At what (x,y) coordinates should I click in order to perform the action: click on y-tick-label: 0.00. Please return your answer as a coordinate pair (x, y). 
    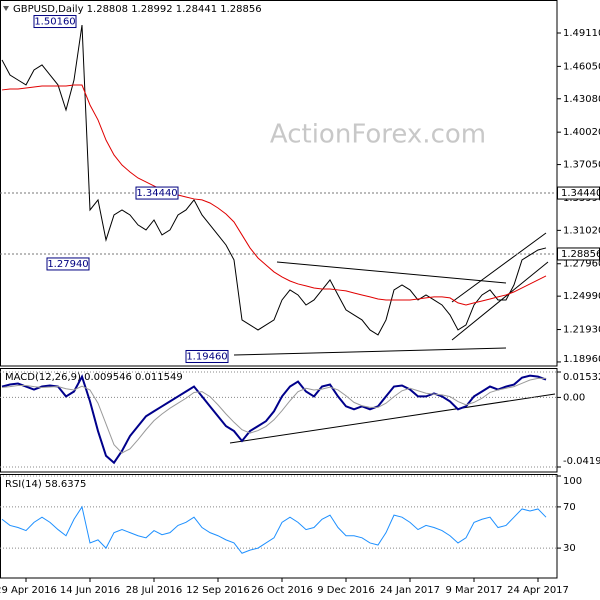
    Looking at the image, I should click on (574, 397).